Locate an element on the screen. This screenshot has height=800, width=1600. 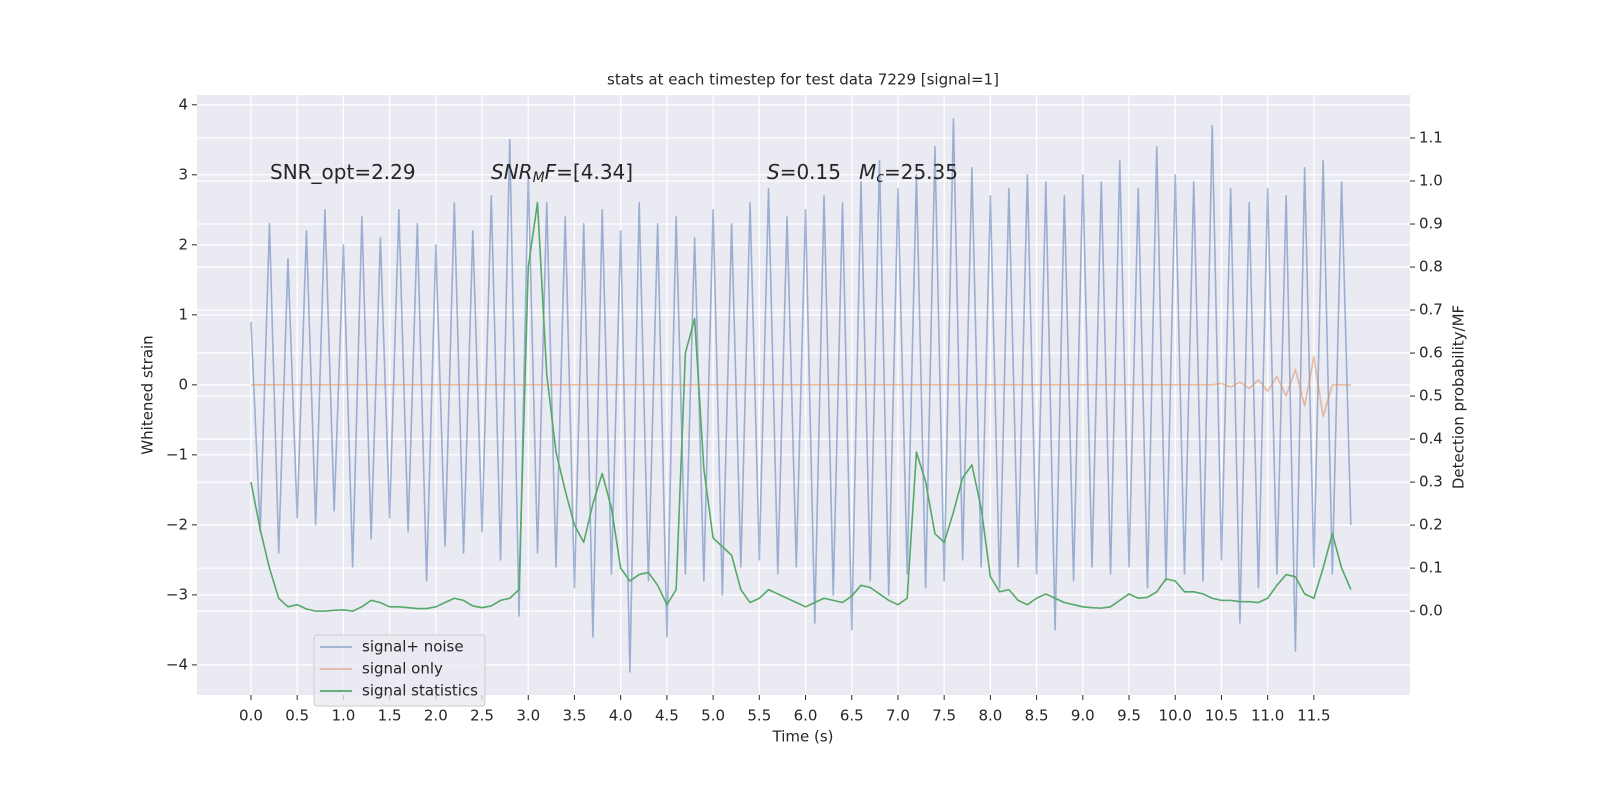
y-axis-label: Whitened strain is located at coordinates (148, 394).